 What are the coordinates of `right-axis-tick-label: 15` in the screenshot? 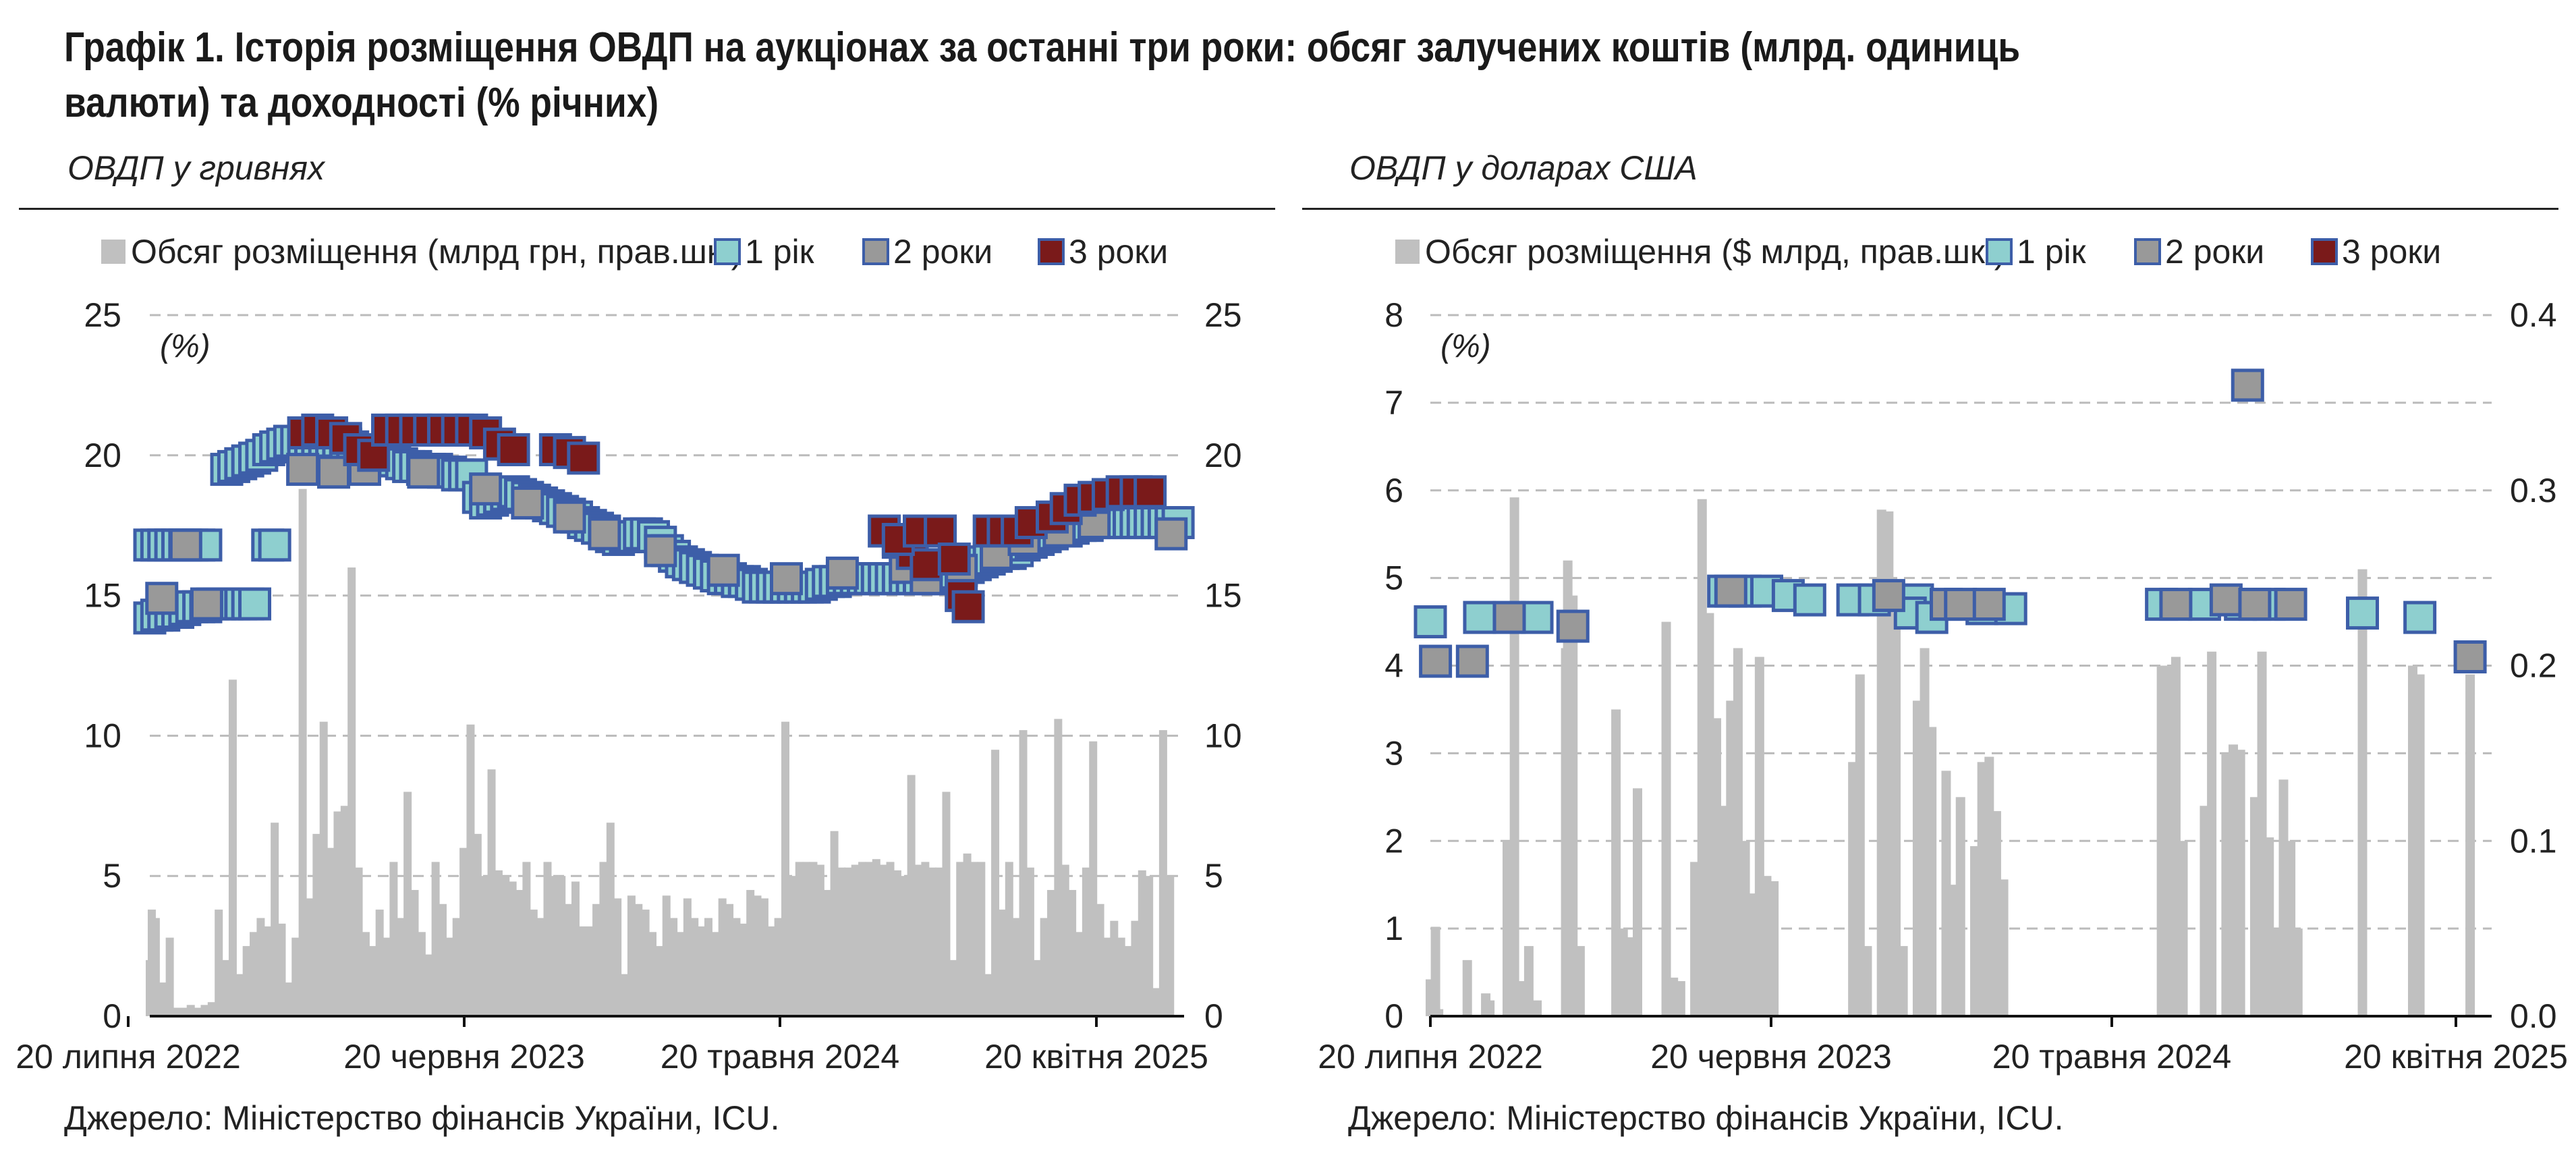 It's located at (1223, 596).